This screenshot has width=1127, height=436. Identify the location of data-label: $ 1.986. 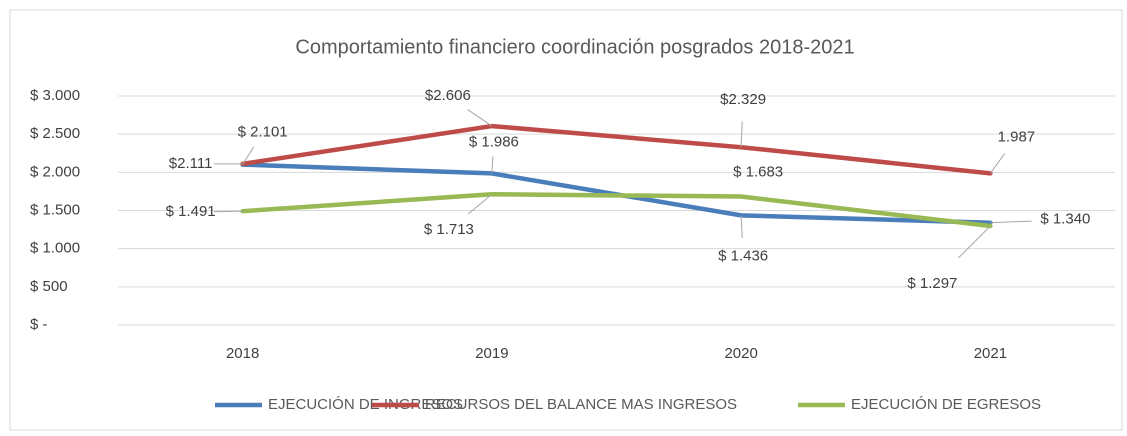
(494, 141).